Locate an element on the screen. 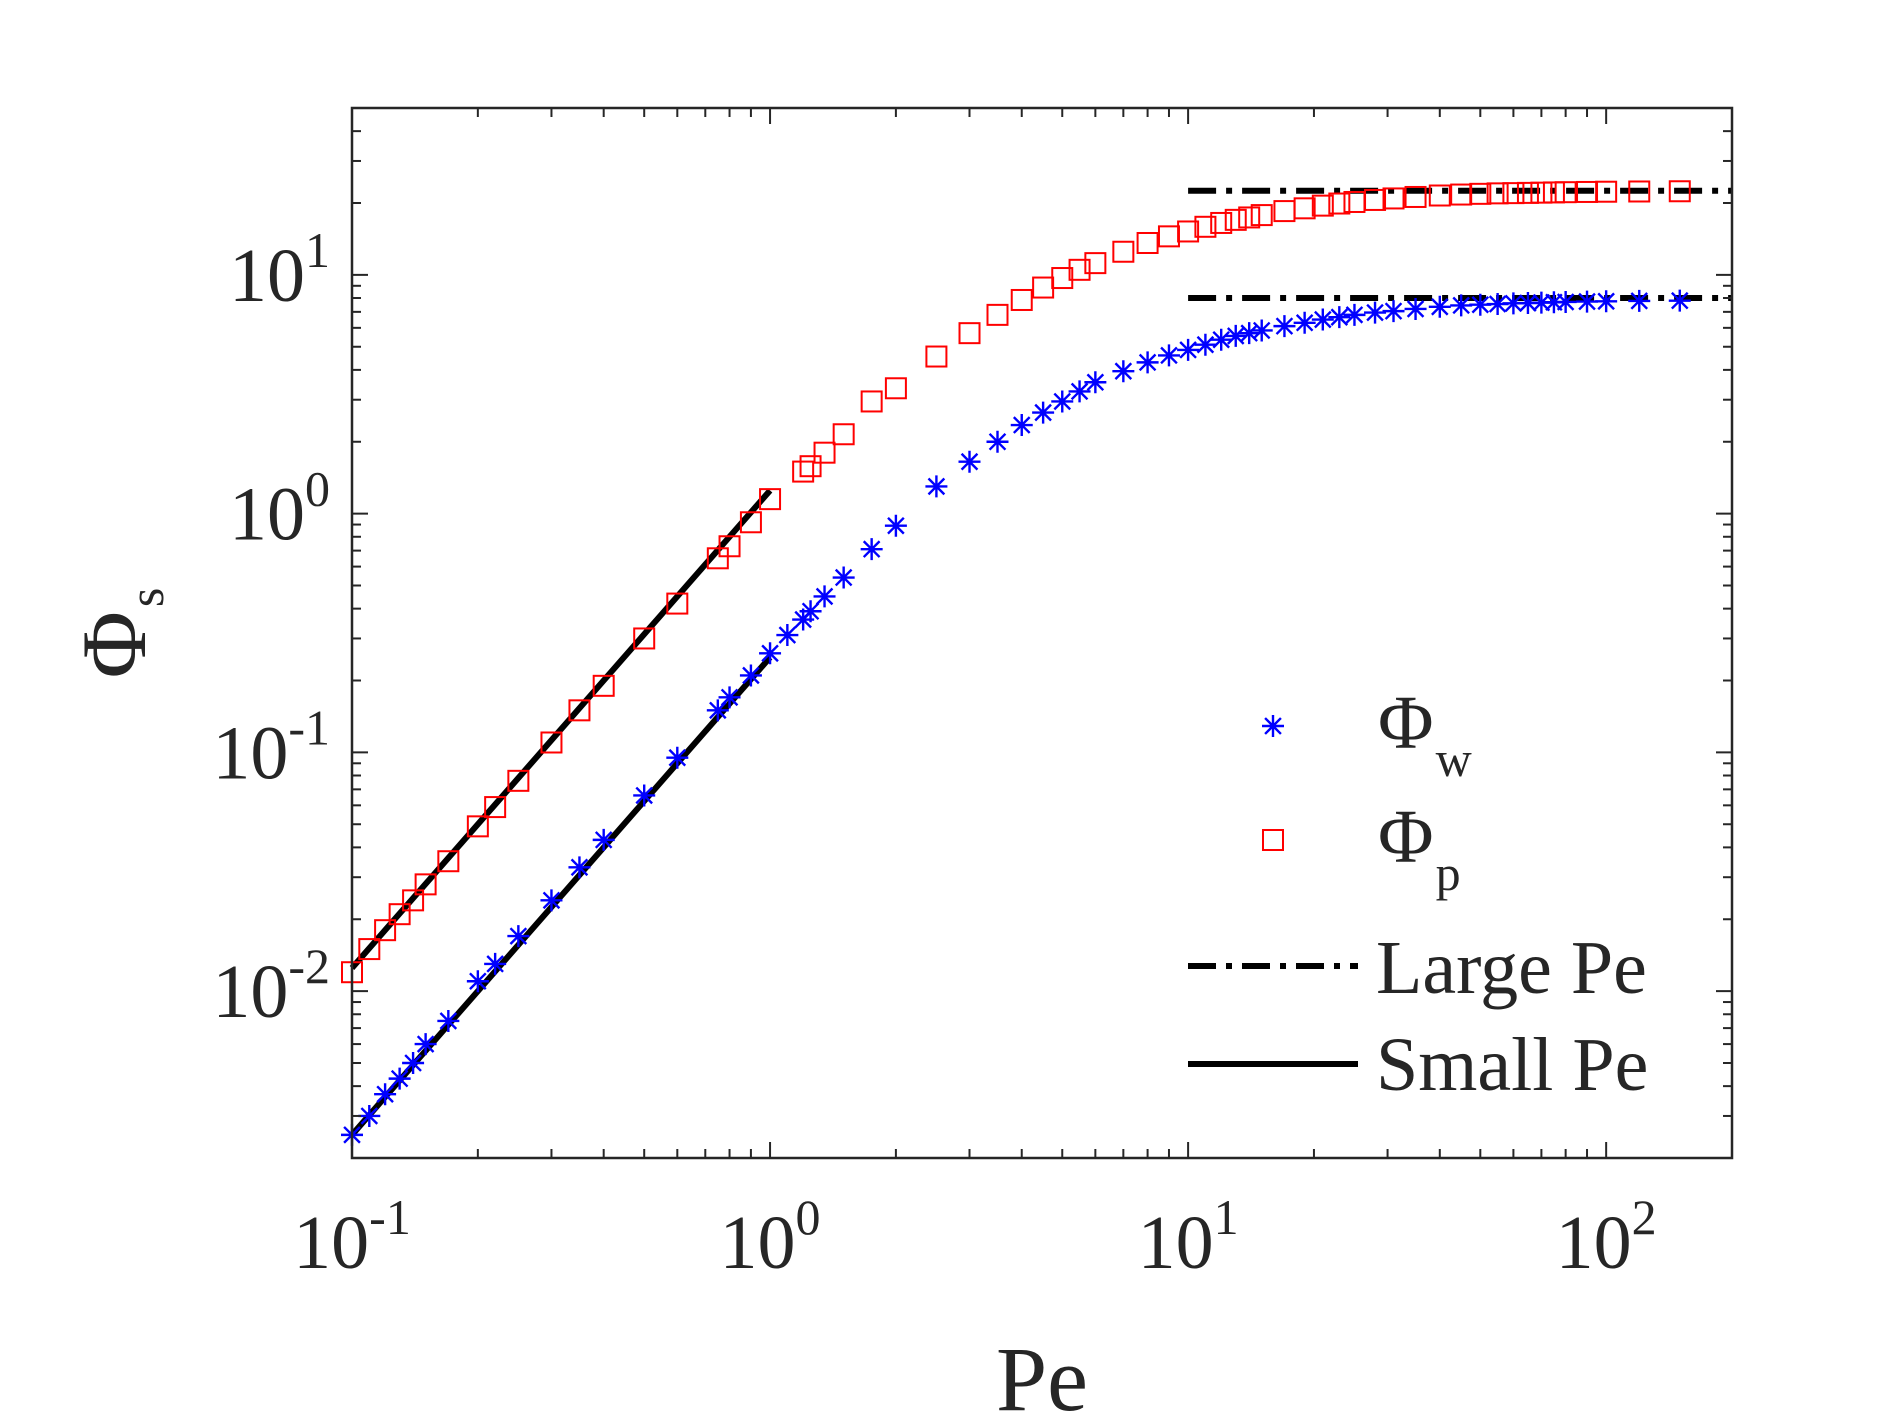 This screenshot has width=1890, height=1417. y-tick-label-exp: -2 is located at coordinates (309, 966).